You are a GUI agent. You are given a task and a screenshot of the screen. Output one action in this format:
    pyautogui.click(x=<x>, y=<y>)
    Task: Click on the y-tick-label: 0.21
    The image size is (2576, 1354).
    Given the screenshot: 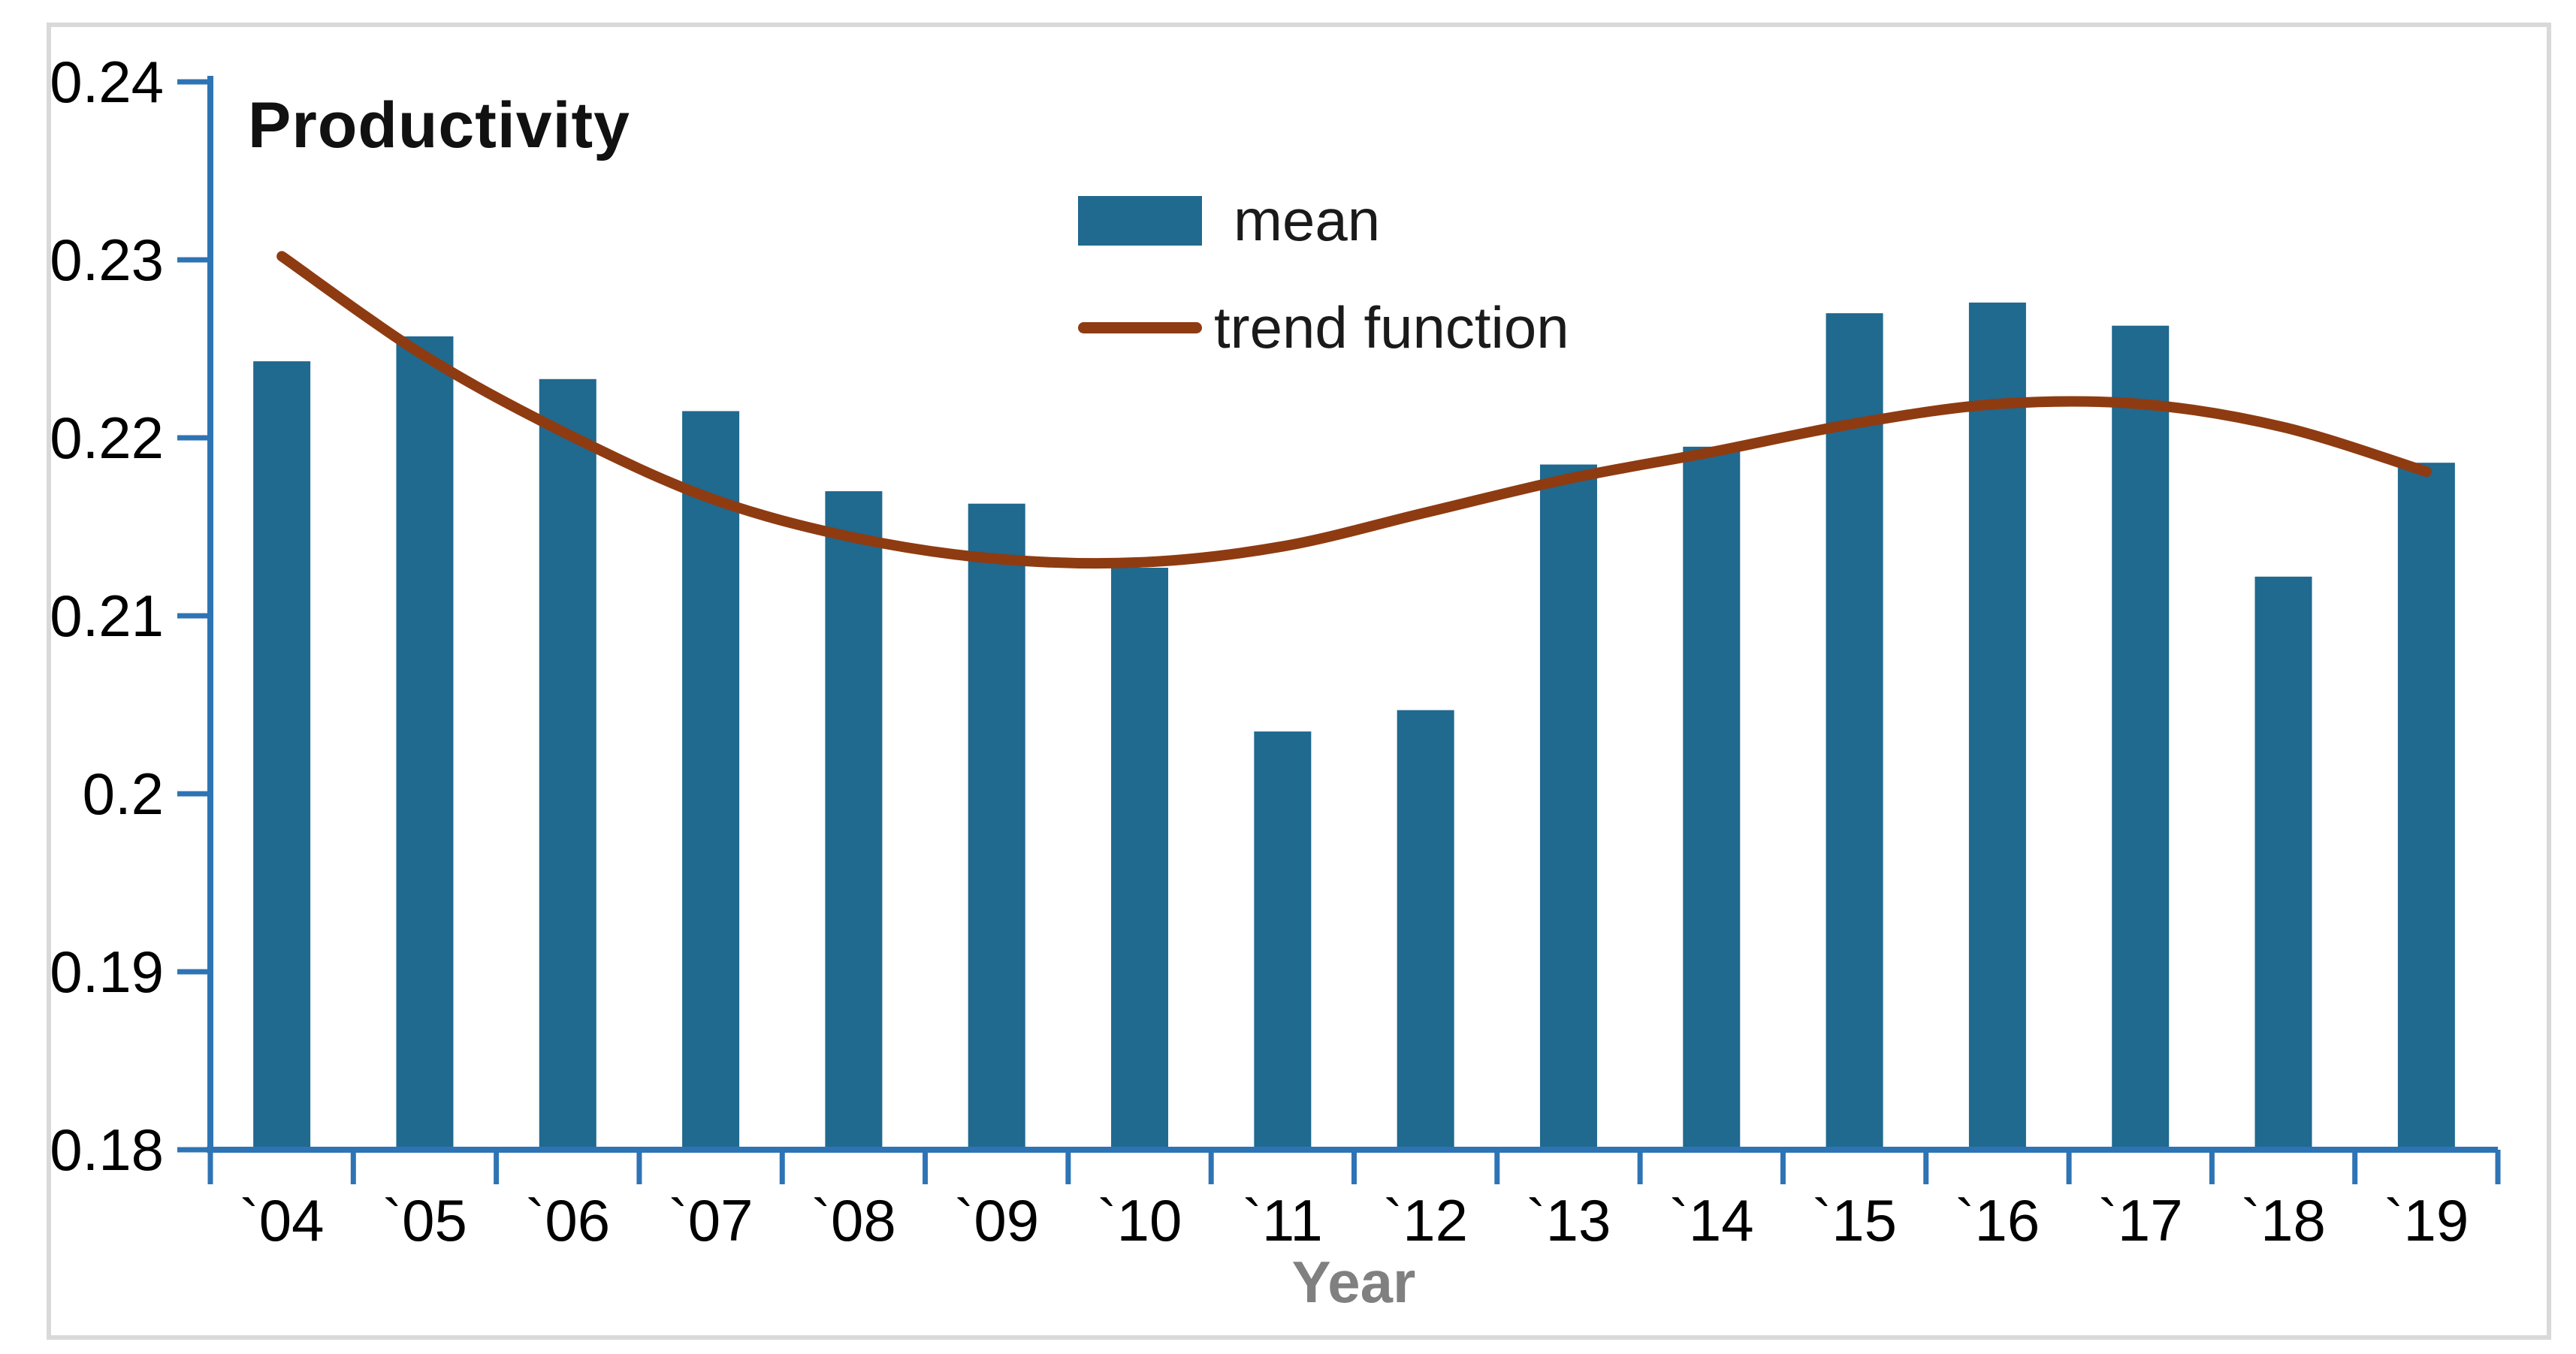 What is the action you would take?
    pyautogui.click(x=107, y=616)
    